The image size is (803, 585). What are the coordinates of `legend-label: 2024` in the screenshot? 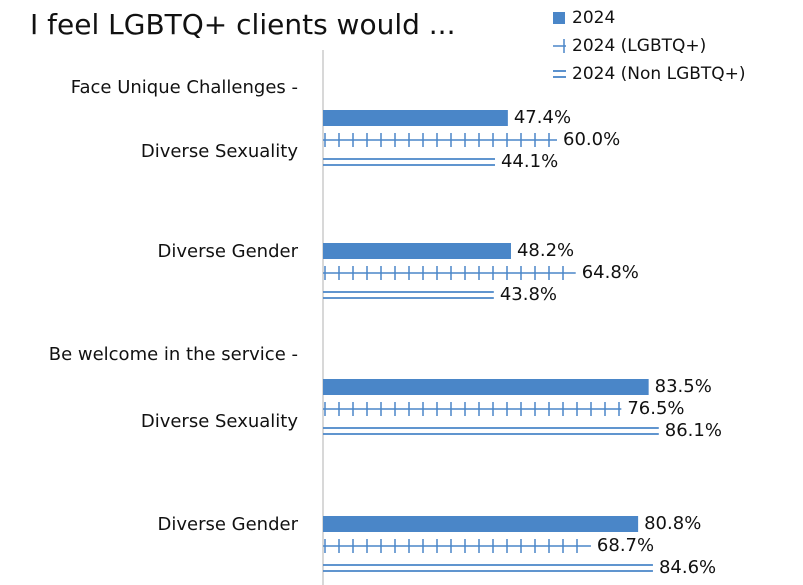 It's located at (593, 18).